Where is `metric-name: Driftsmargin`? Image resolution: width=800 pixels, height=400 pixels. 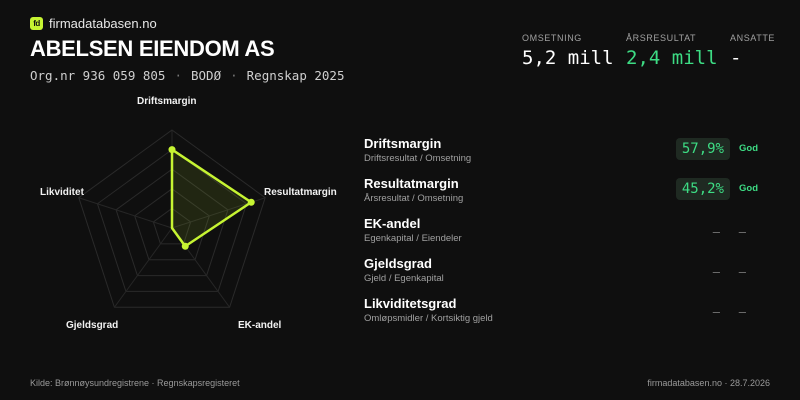 metric-name: Driftsmargin is located at coordinates (403, 143).